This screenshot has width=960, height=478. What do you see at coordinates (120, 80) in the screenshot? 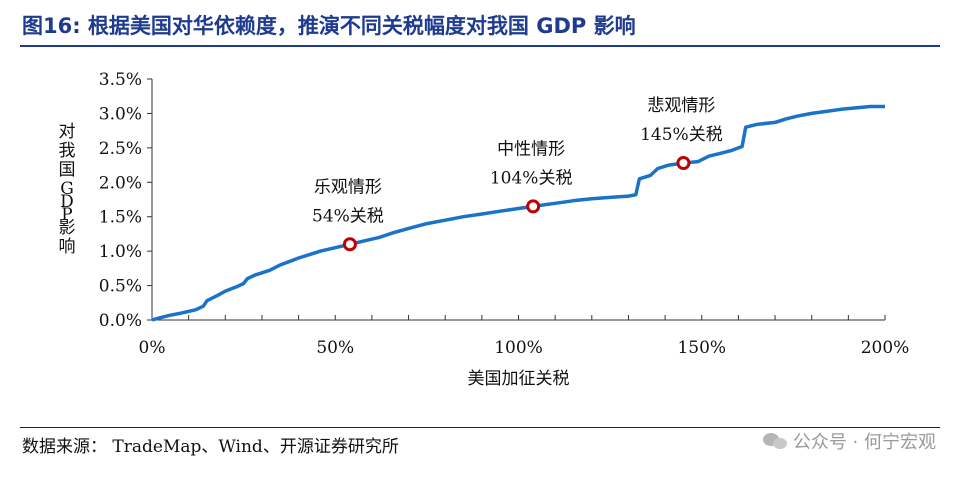
I see `y-tick-label: 3.5%` at bounding box center [120, 80].